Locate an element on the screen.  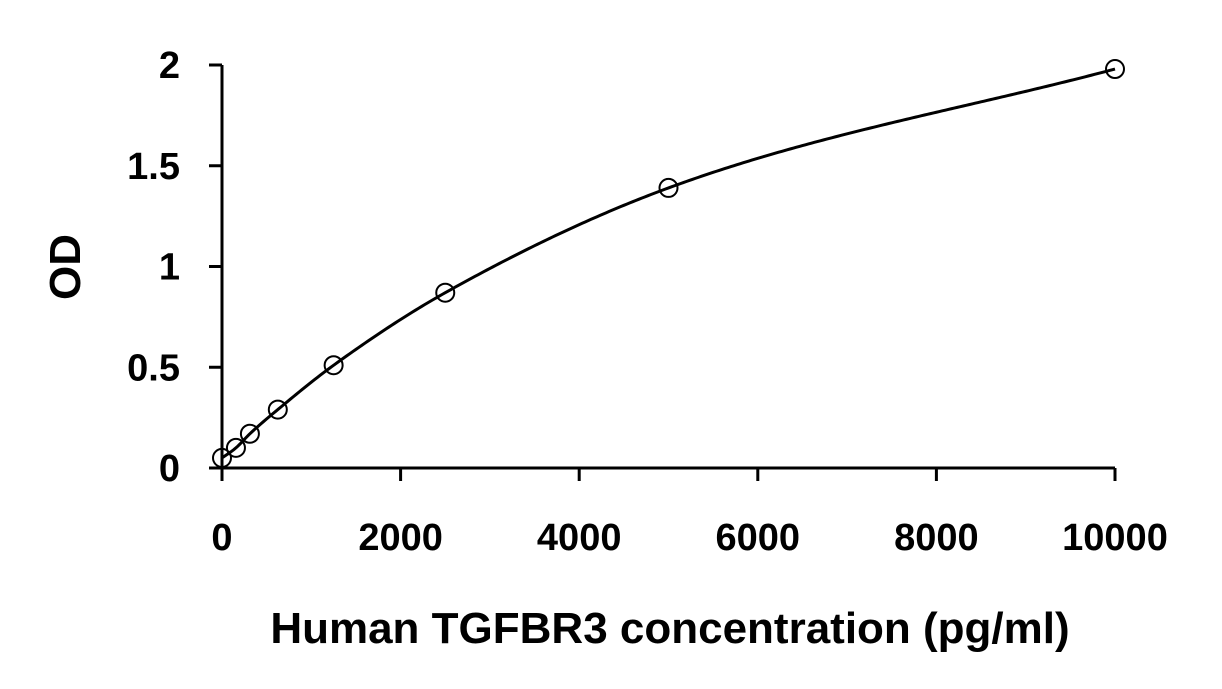
y-tick-label: 1 is located at coordinates (169, 268).